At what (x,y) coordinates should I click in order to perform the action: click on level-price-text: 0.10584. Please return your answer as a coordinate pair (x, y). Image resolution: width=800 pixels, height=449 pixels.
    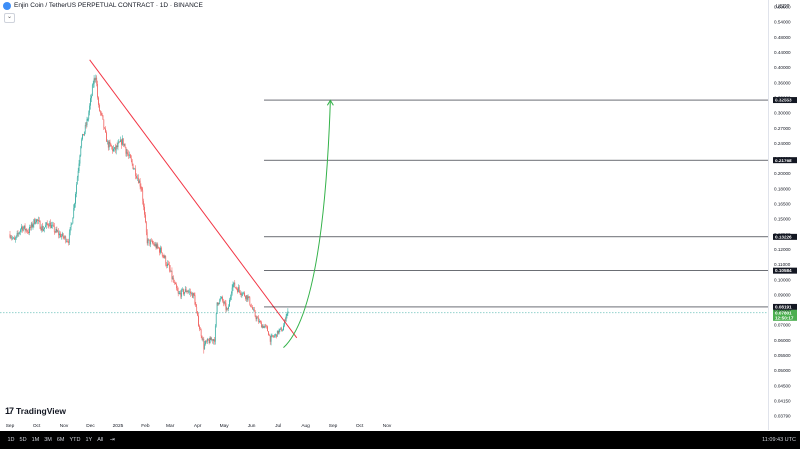
    Looking at the image, I should click on (783, 270).